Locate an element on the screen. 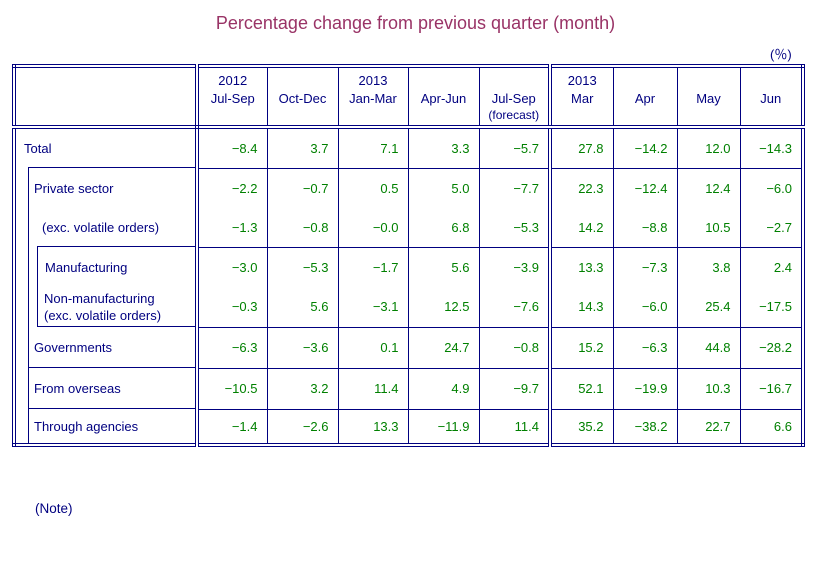 The height and width of the screenshot is (569, 831). header-period: Mar is located at coordinates (582, 98).